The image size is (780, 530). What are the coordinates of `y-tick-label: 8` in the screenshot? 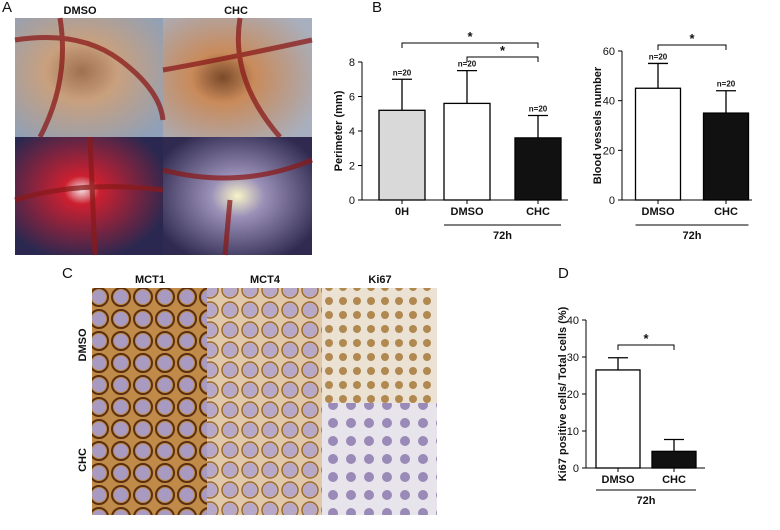 It's located at (352, 63).